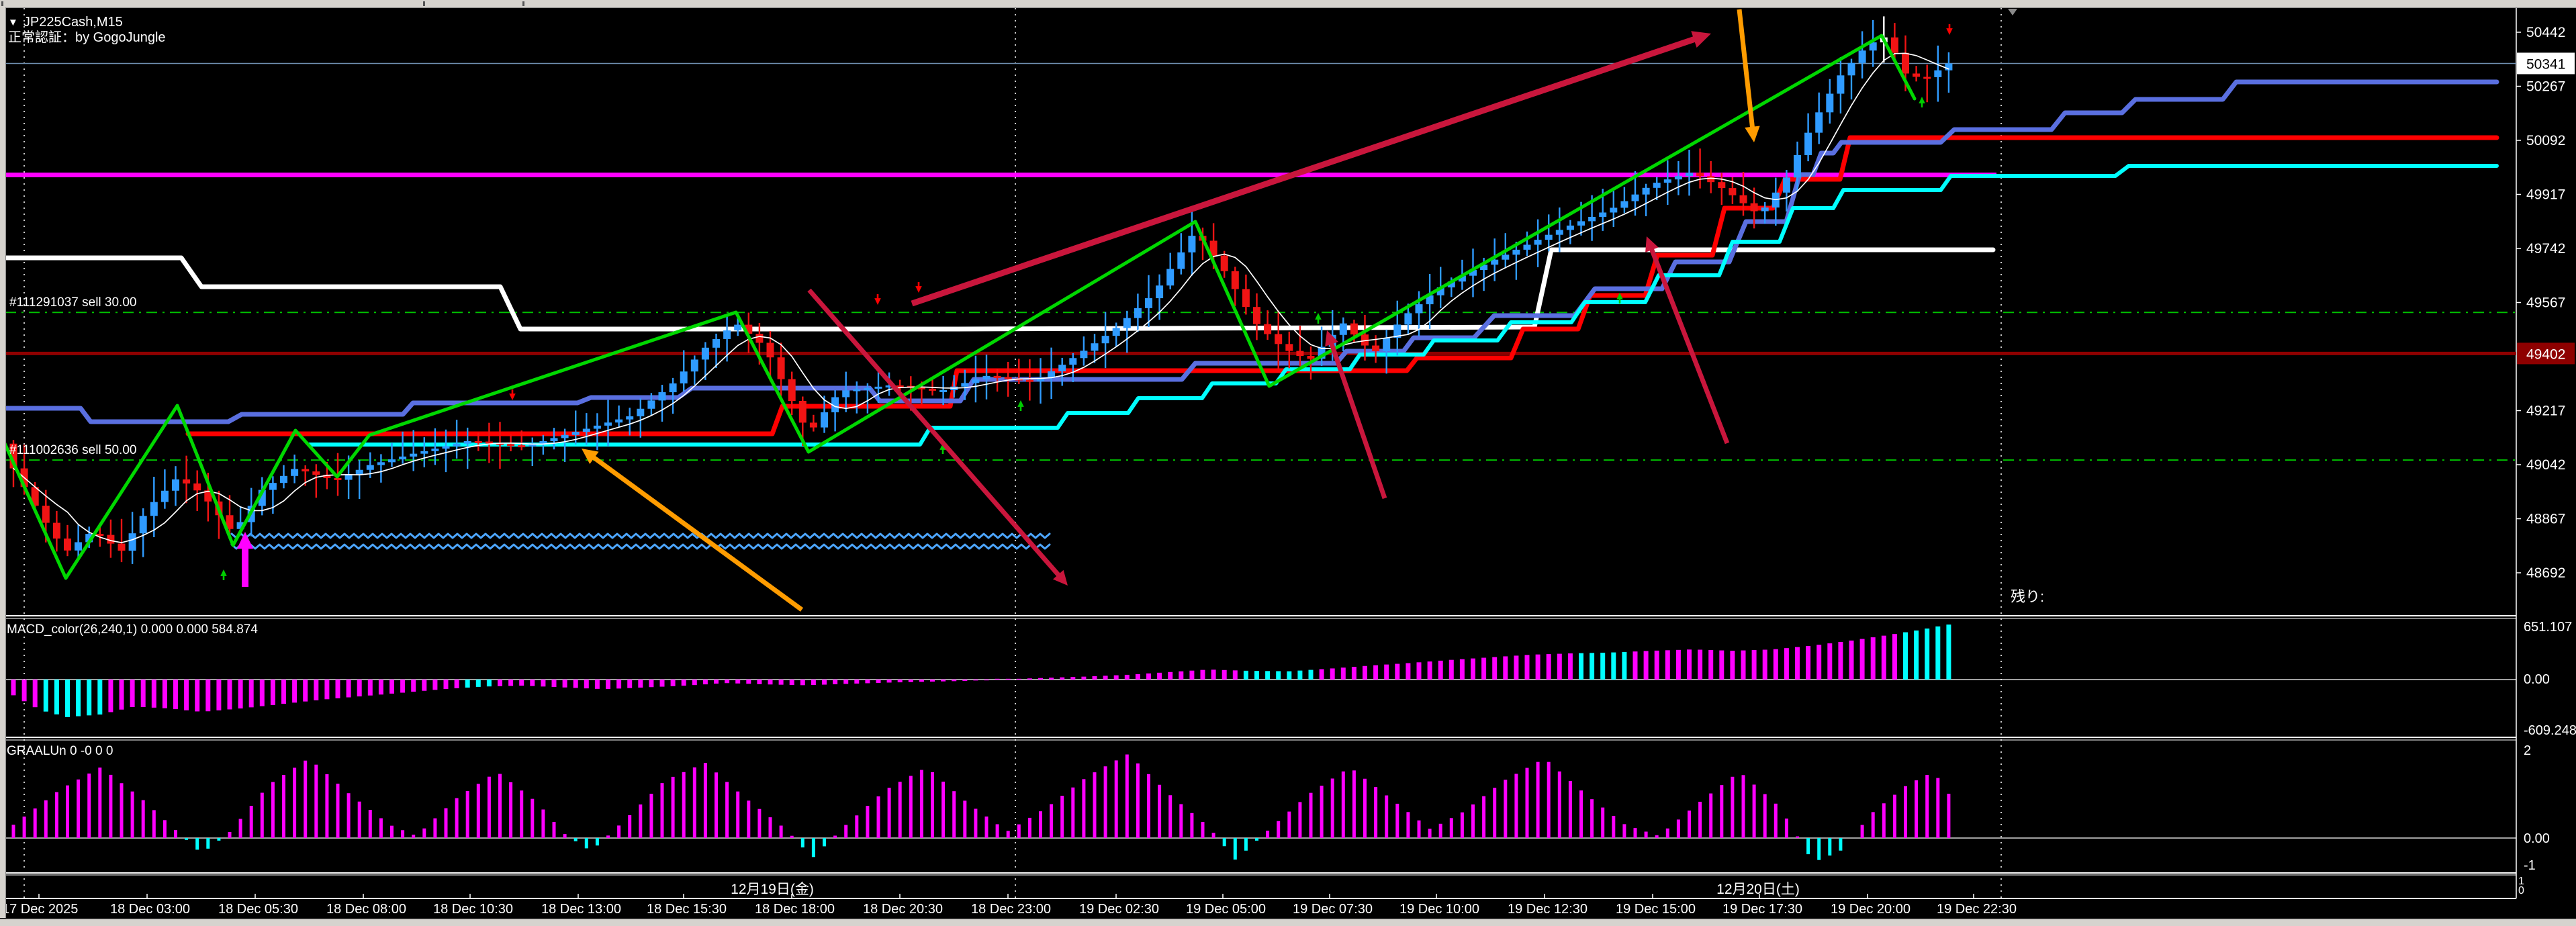 The width and height of the screenshot is (2576, 926). I want to click on time-axis-label: 17 Dec 2025, so click(40, 909).